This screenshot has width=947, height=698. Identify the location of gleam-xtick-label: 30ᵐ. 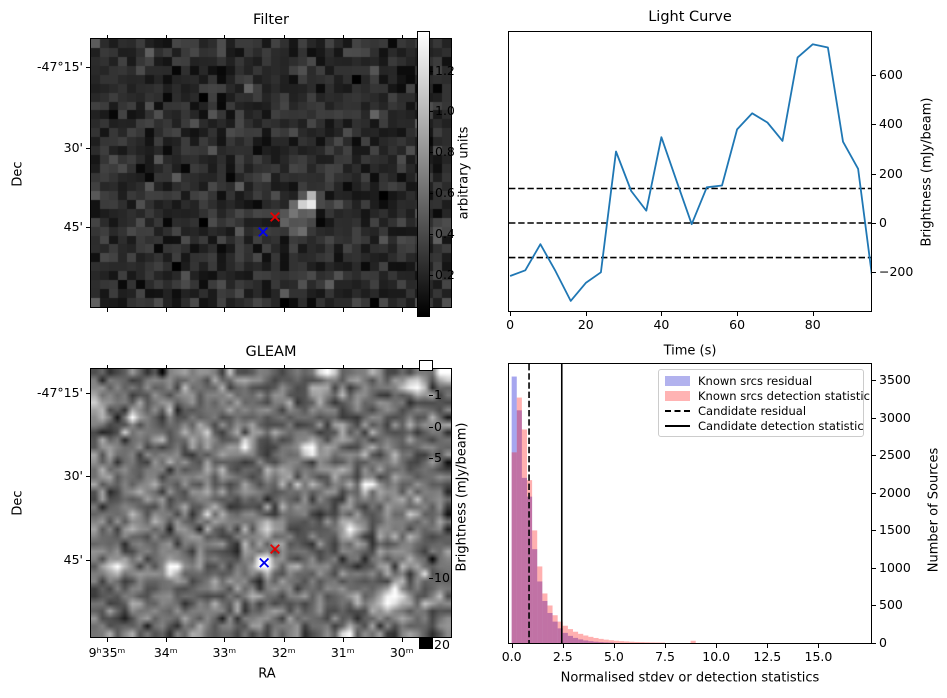
(401, 652).